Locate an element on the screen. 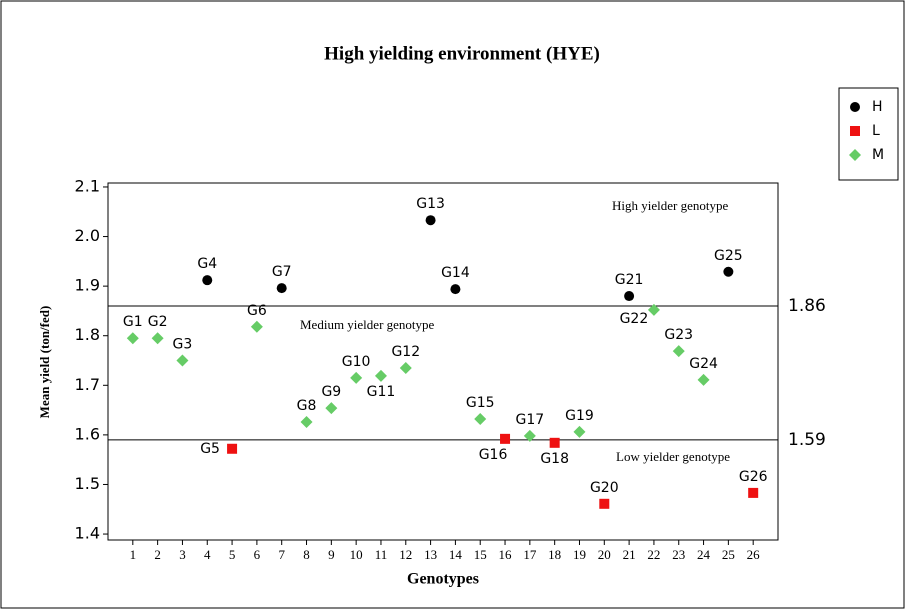 The image size is (906, 610). y-tick-label: 2.1 is located at coordinates (87, 185).